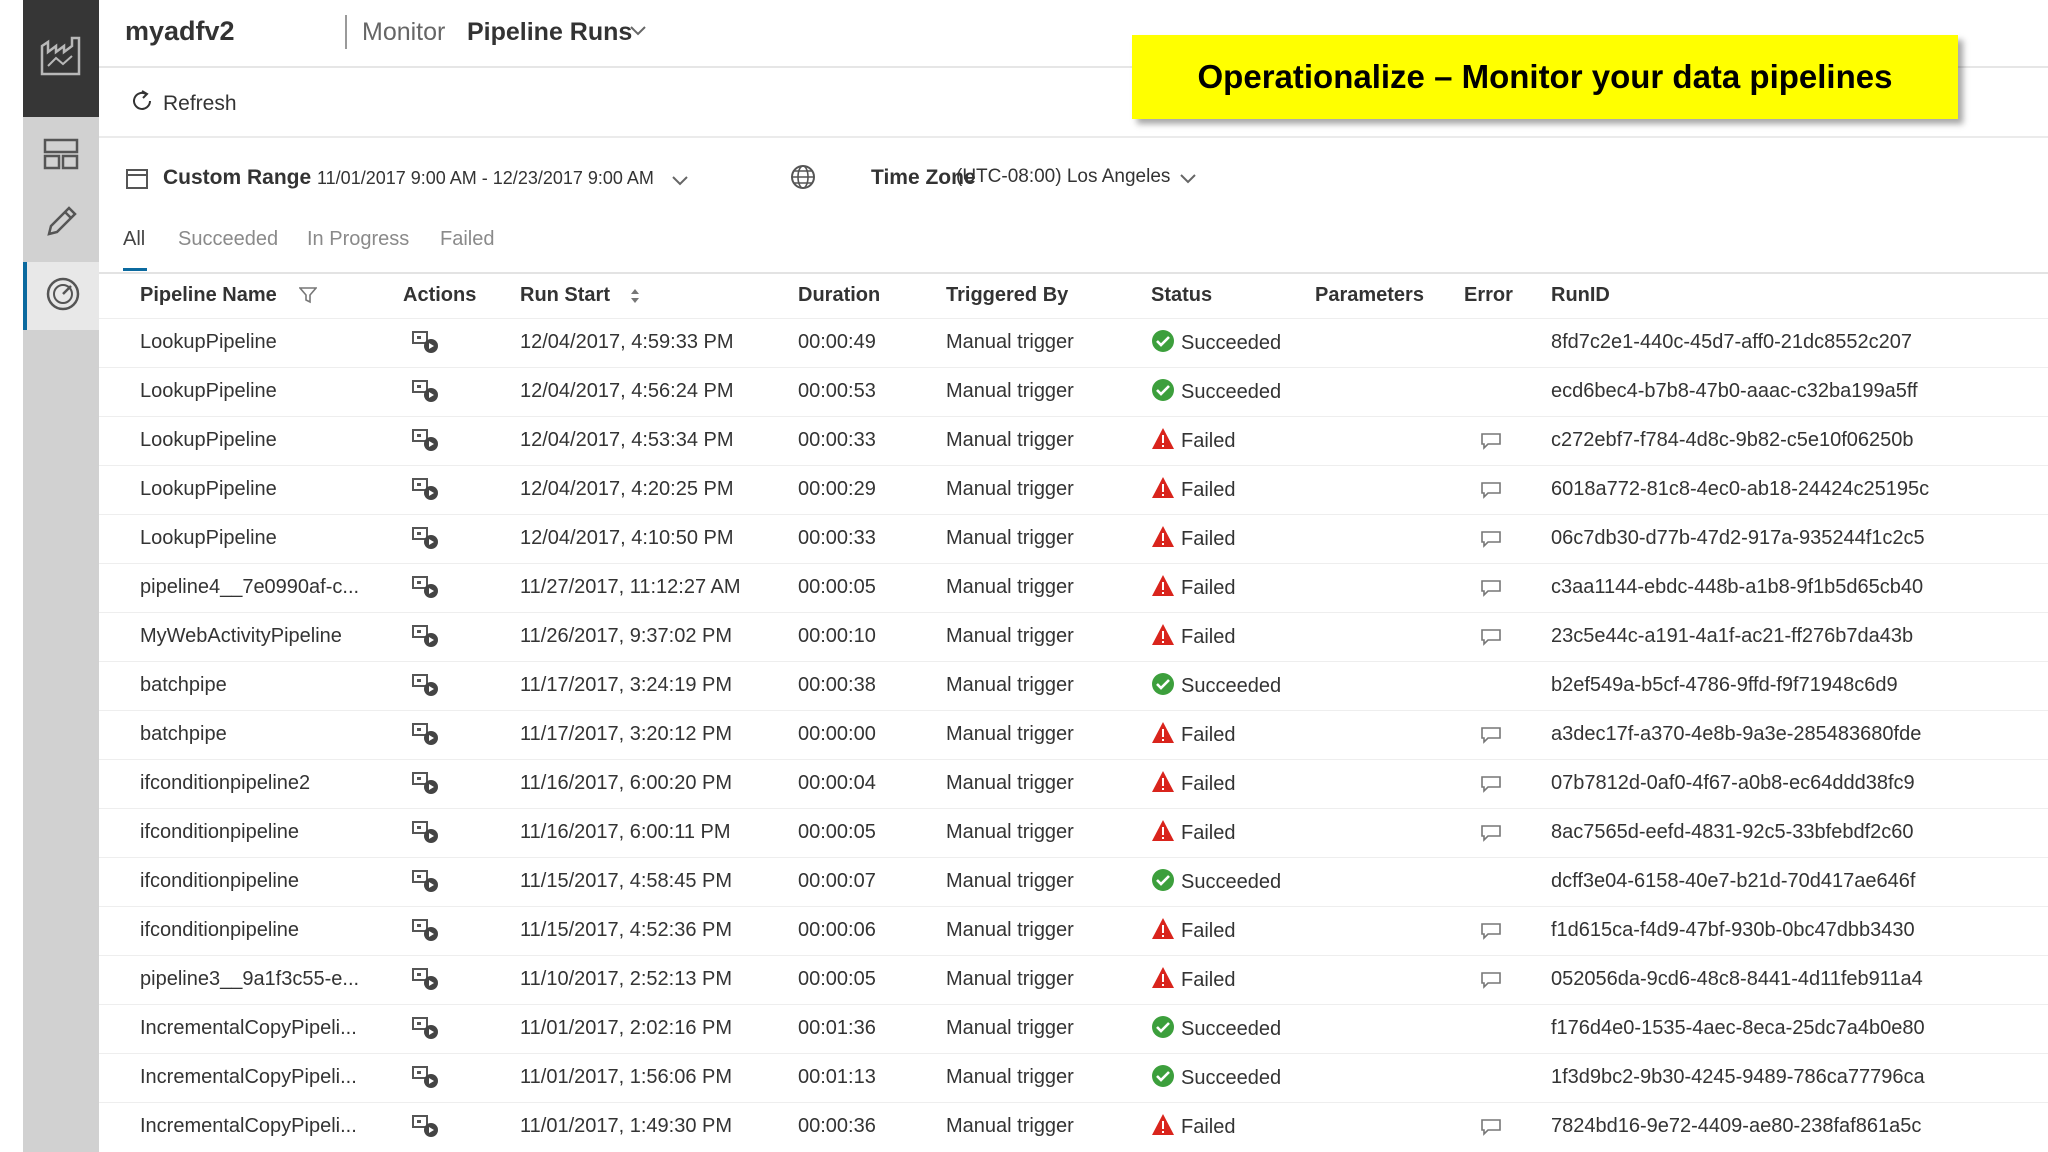  Describe the element at coordinates (180, 31) in the screenshot. I see `factory-name: myadfv2` at that location.